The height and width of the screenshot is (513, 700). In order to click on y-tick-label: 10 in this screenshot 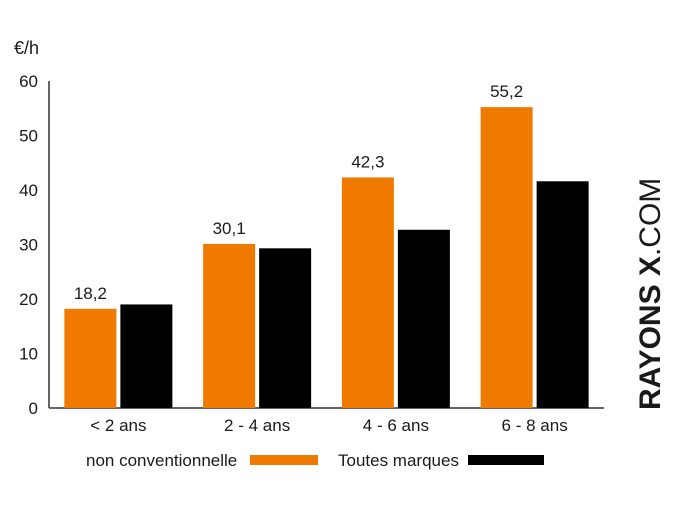, I will do `click(28, 354)`.